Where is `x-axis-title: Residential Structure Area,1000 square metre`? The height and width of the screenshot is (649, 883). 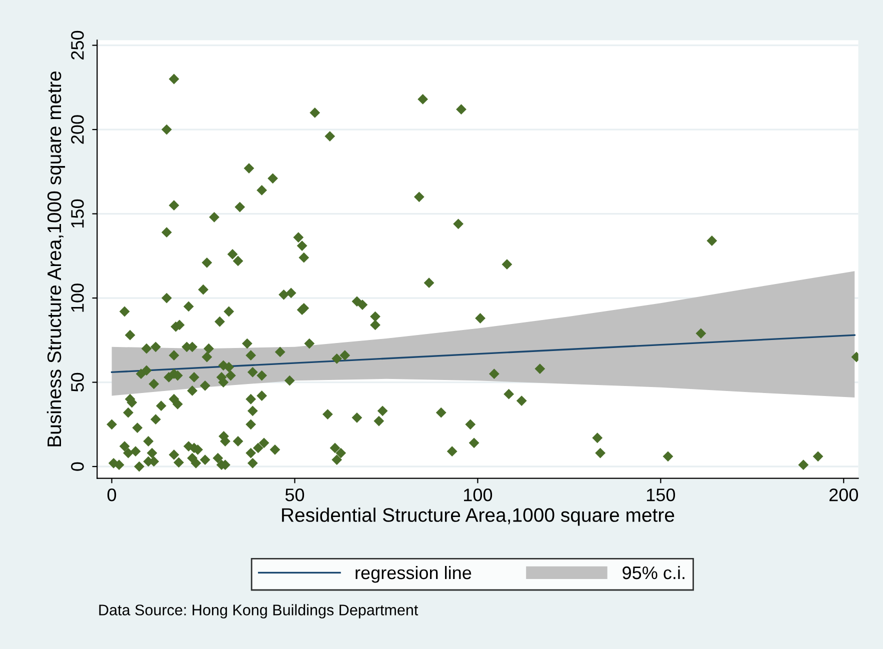
x-axis-title: Residential Structure Area,1000 square metre is located at coordinates (478, 517).